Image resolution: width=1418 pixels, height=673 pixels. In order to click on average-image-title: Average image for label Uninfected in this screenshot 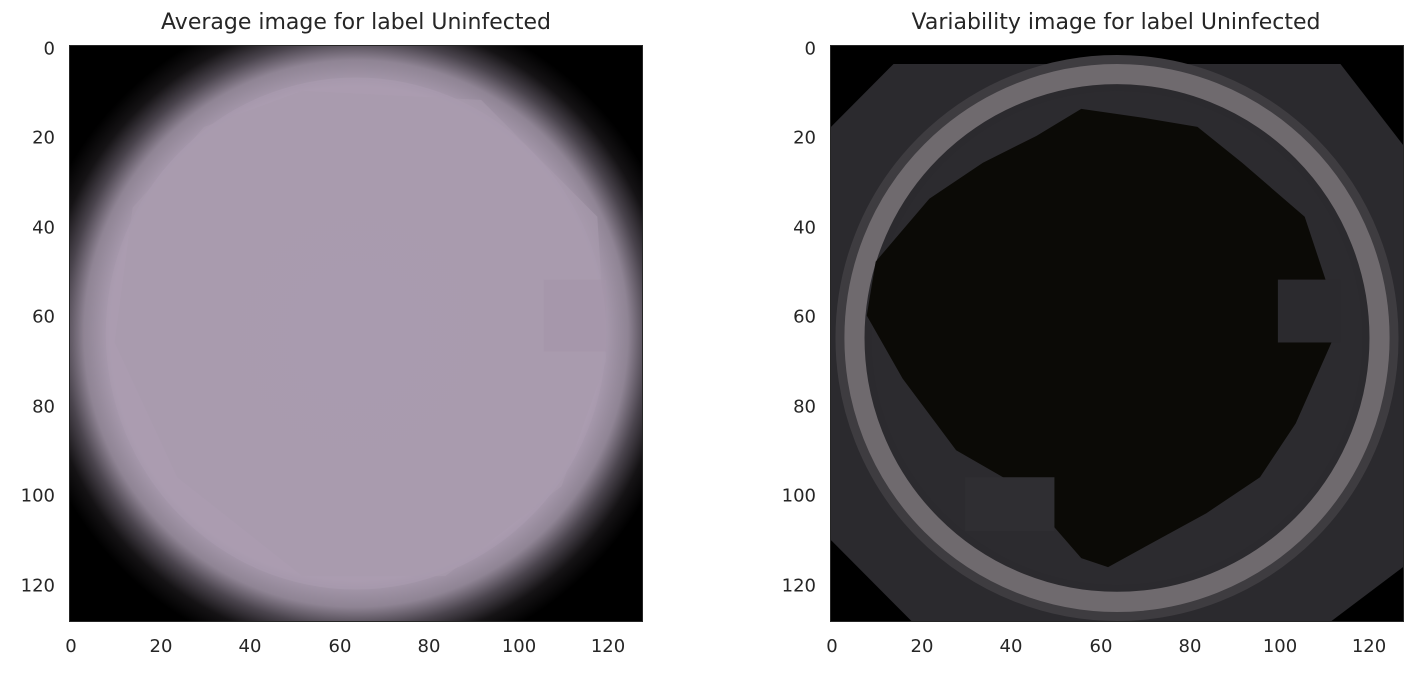, I will do `click(356, 22)`.